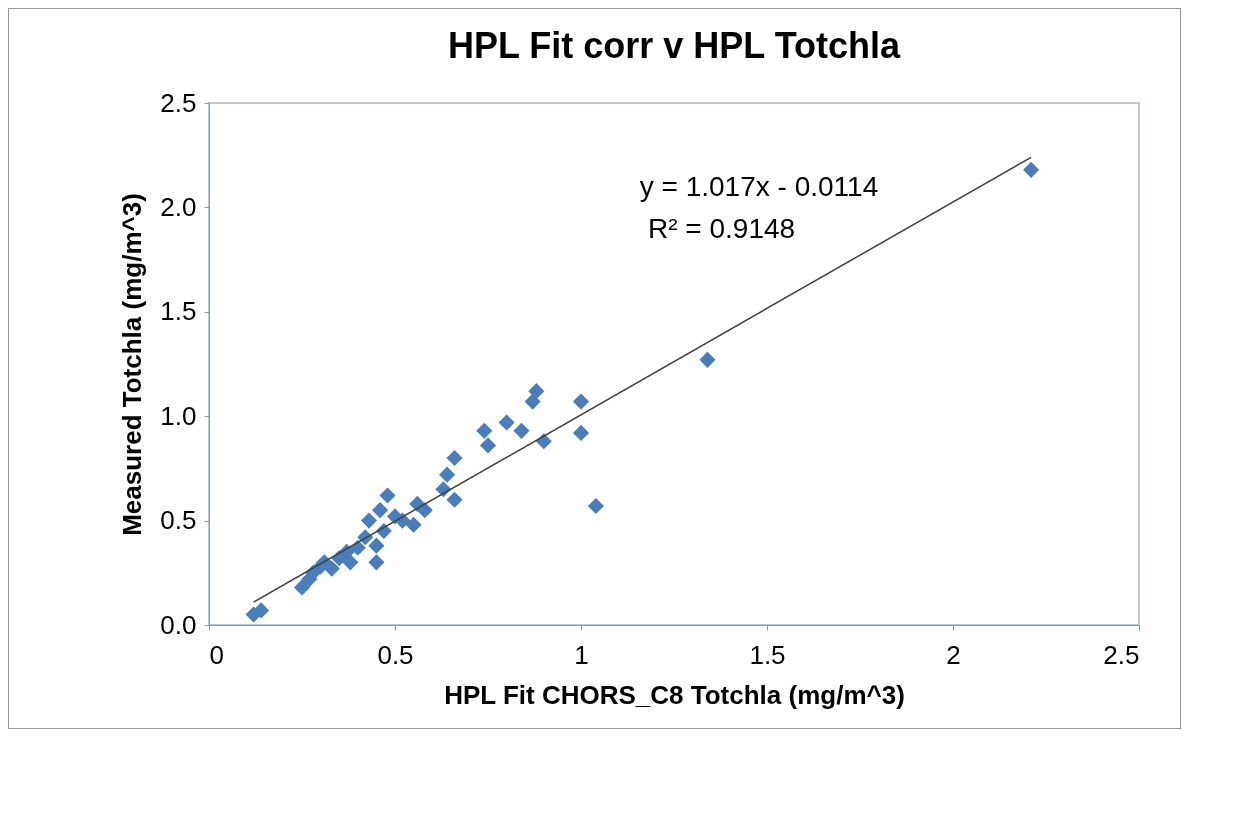 The image size is (1239, 829). What do you see at coordinates (395, 654) in the screenshot?
I see `x-tick-label: 0.5` at bounding box center [395, 654].